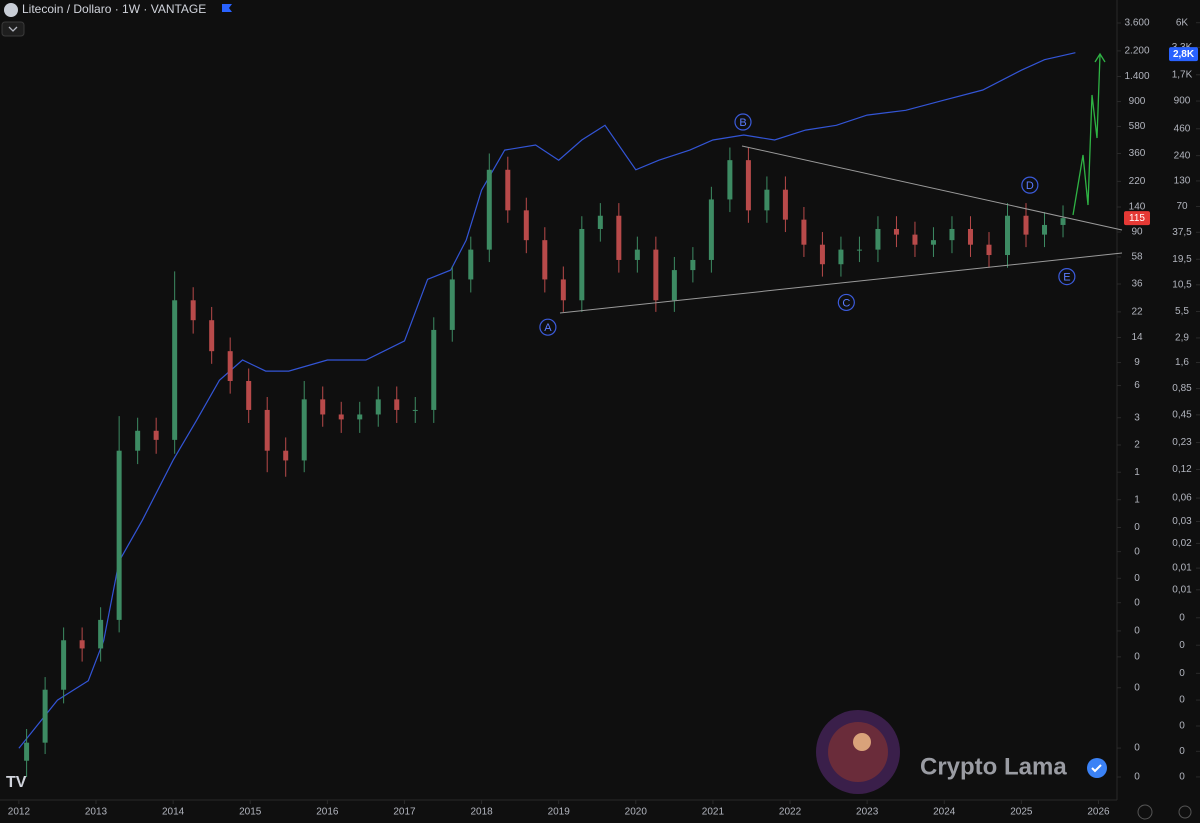 This screenshot has width=1200, height=823. I want to click on x-tick-label: 2025, so click(1021, 812).